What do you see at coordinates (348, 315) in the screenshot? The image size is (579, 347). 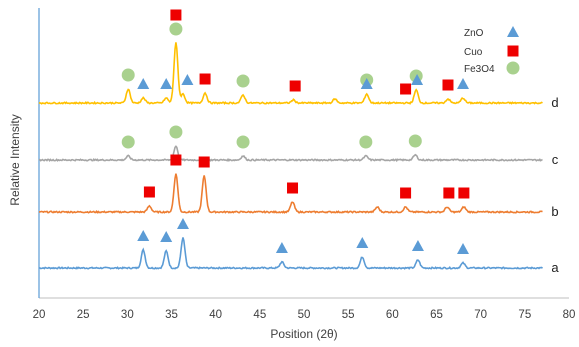 I see `x-tick-label: 55` at bounding box center [348, 315].